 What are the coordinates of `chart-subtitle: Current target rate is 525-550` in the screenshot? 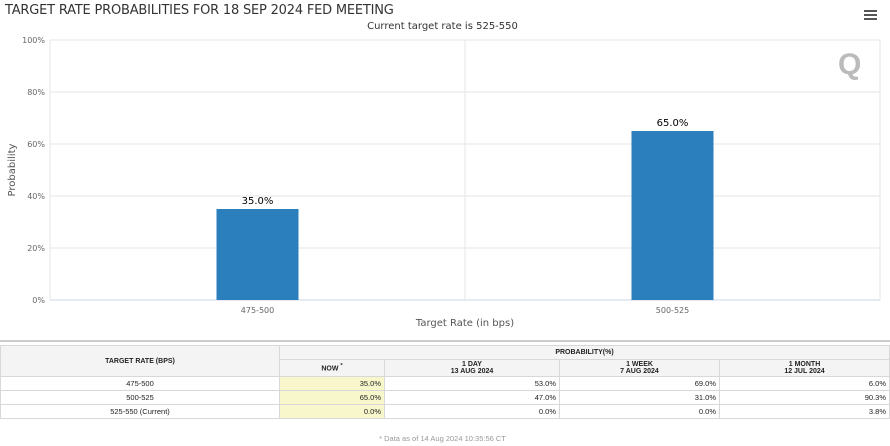 It's located at (442, 26).